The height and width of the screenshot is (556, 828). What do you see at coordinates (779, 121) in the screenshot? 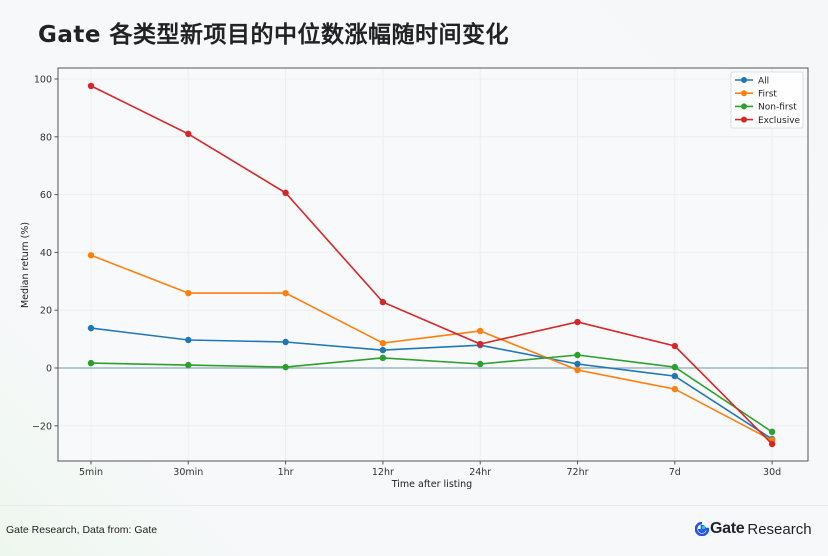
I see `legend-label: Exclusive` at bounding box center [779, 121].